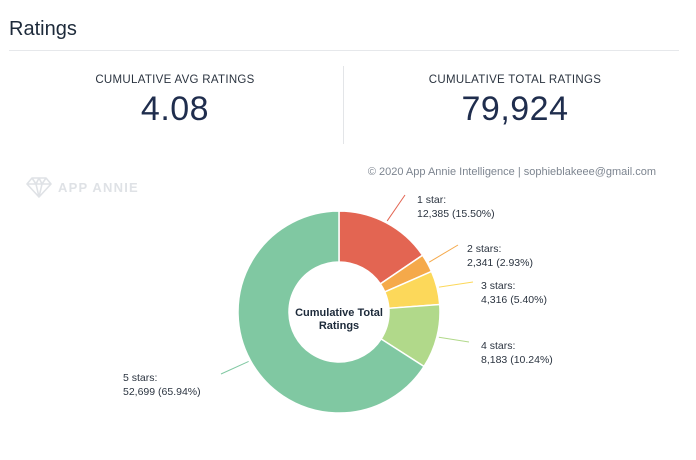 The width and height of the screenshot is (696, 460). I want to click on slice-4-leader-line, so click(454, 339).